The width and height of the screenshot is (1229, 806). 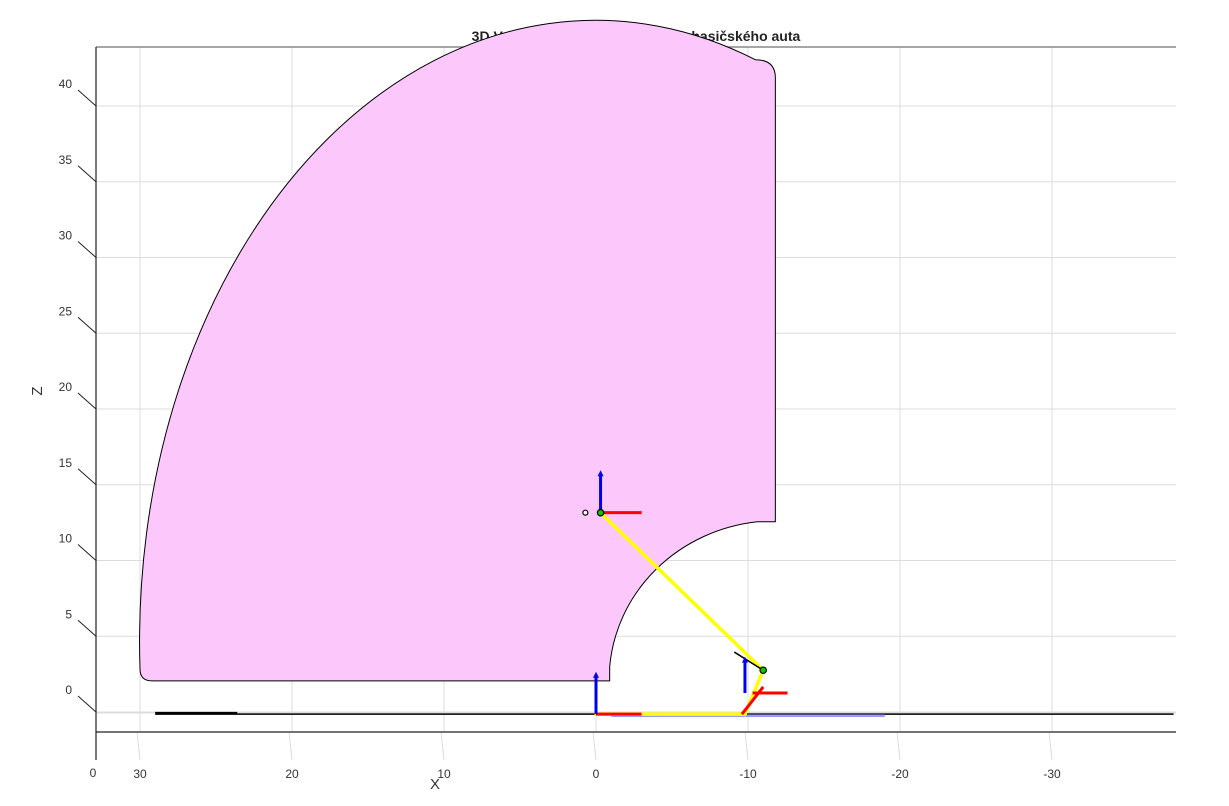 What do you see at coordinates (140, 774) in the screenshot?
I see `x-tick-label-0: 30` at bounding box center [140, 774].